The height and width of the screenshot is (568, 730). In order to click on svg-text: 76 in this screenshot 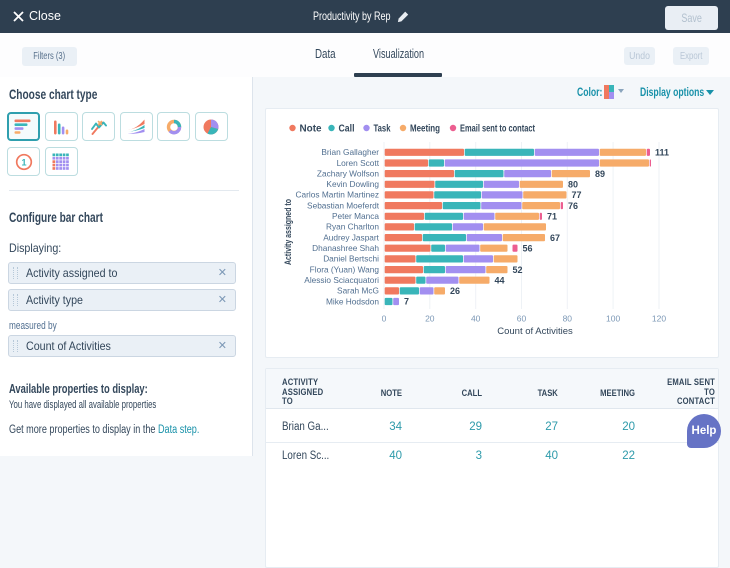, I will do `click(573, 206)`.